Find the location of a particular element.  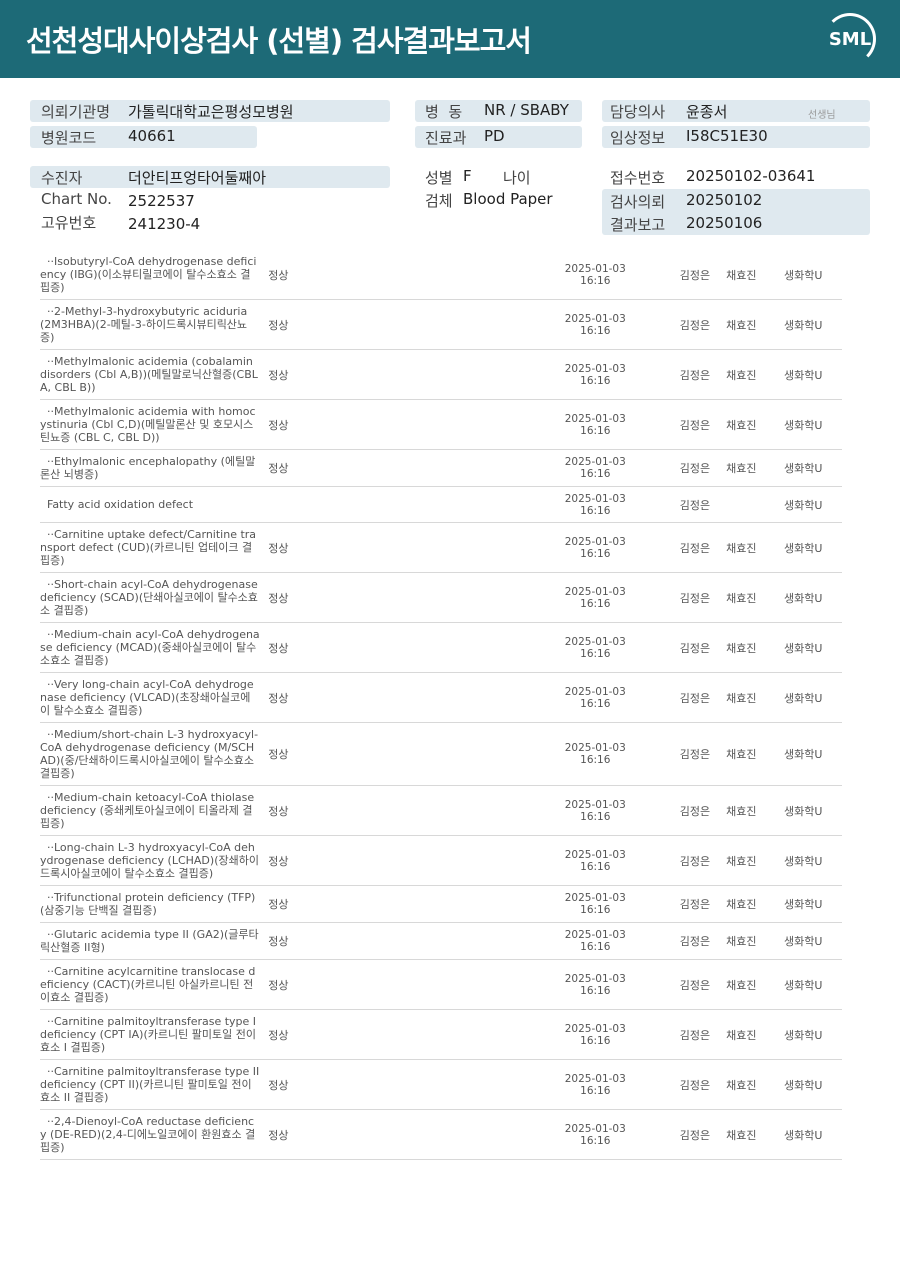

report: 20250106 is located at coordinates (724, 223).